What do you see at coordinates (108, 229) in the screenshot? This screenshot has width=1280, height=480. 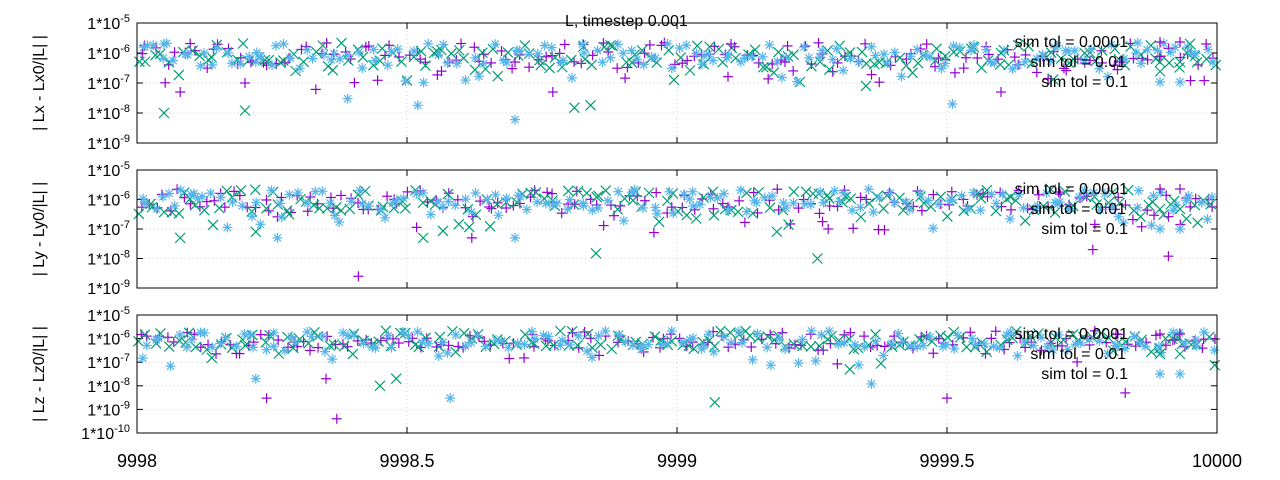 I see `y-tick-label: 1*10-7` at bounding box center [108, 229].